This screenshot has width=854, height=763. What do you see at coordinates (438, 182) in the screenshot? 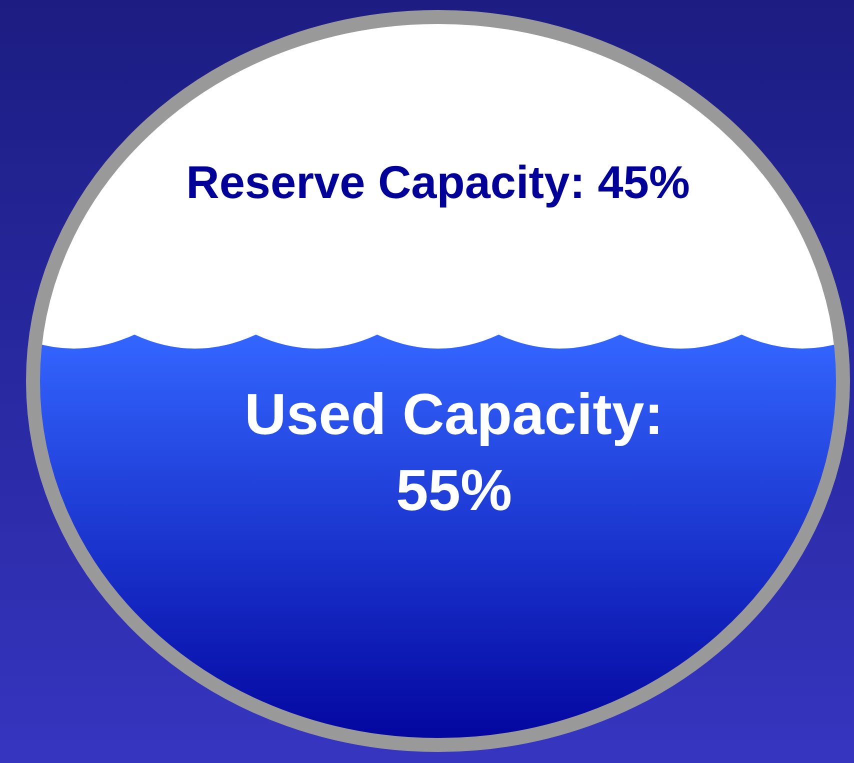
I see `data-label: Reserve Capacity: 45%` at bounding box center [438, 182].